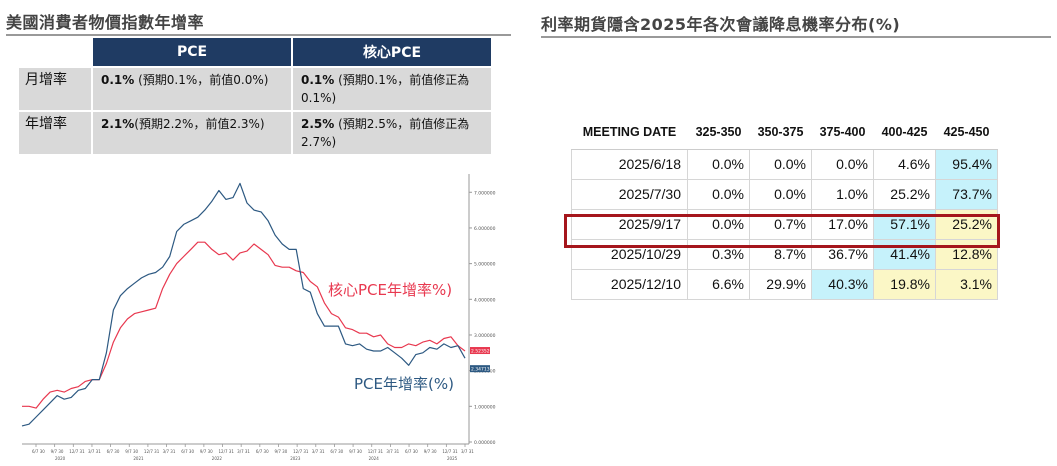 This screenshot has width=1057, height=466. Describe the element at coordinates (842, 284) in the screenshot. I see `probability-cell: 40.3%` at that location.